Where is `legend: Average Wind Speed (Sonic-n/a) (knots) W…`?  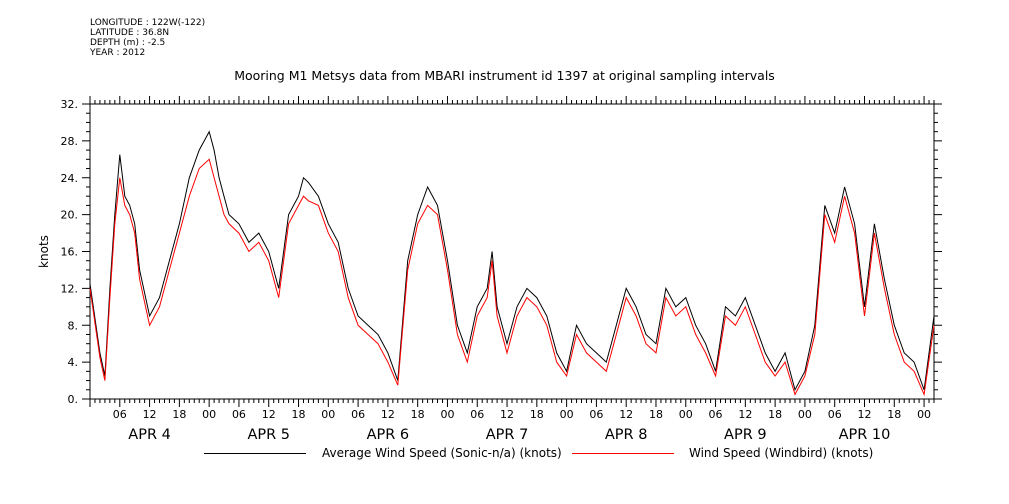
legend: Average Wind Speed (Sonic-n/a) (knots) W… is located at coordinates (504, 456).